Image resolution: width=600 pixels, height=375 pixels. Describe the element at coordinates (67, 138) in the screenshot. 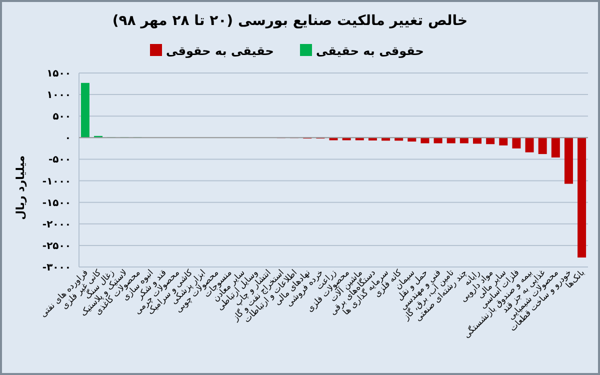

I see `y-tick-label: ۰` at that location.